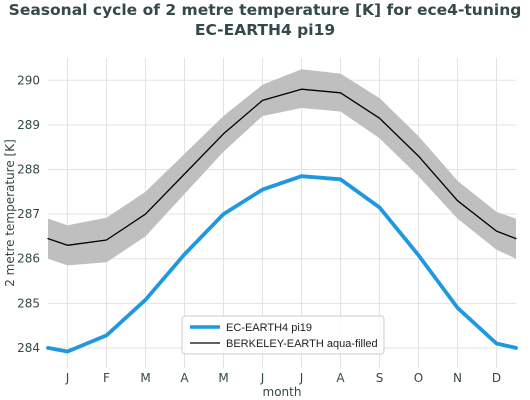  I want to click on x-tick-label: N, so click(457, 378).